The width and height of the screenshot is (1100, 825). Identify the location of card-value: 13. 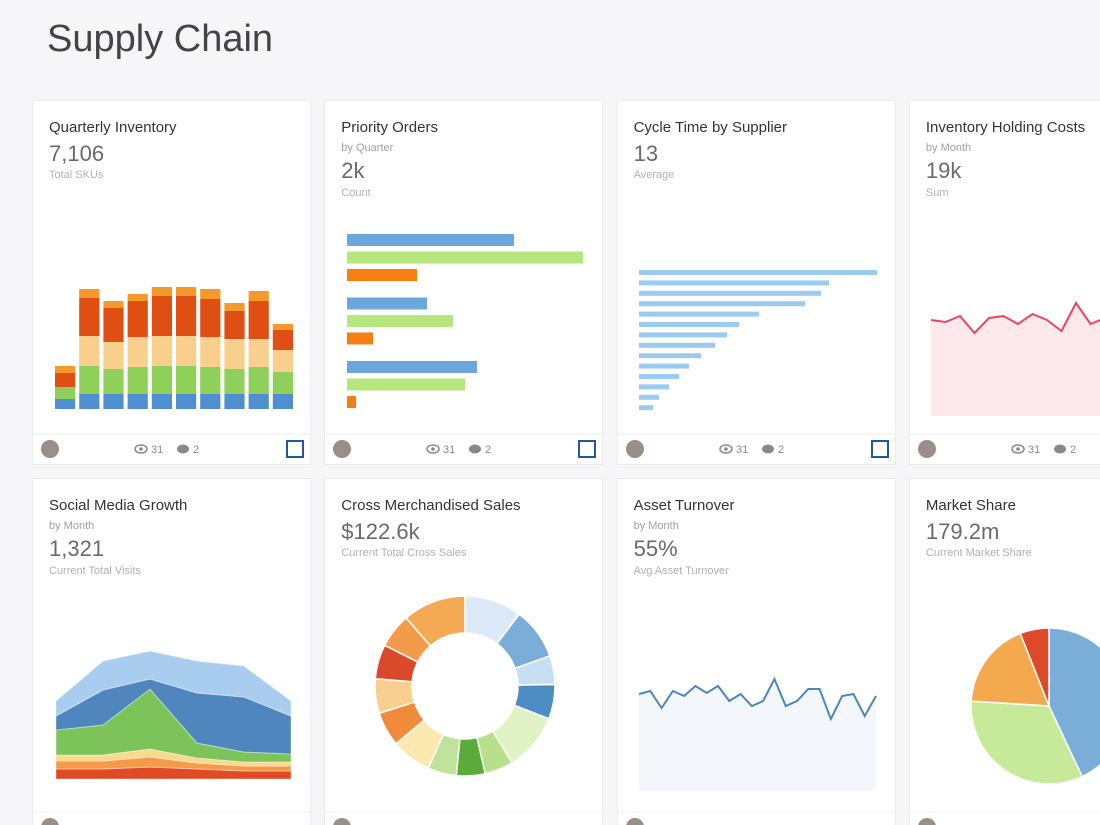
(646, 153).